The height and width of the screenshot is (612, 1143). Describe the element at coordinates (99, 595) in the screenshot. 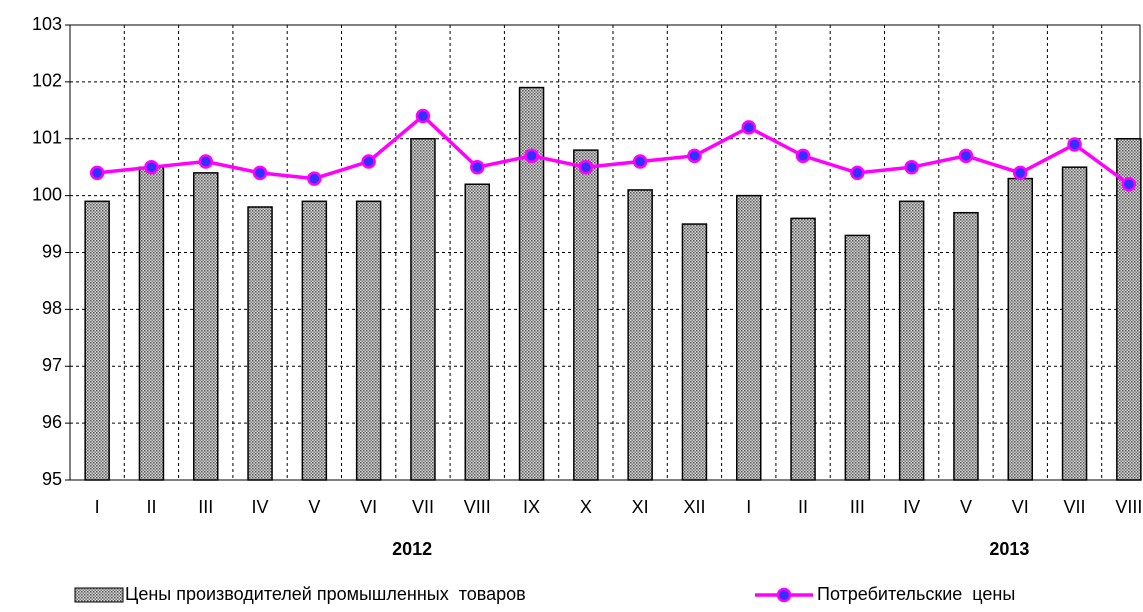

I see `legend-swatch` at that location.